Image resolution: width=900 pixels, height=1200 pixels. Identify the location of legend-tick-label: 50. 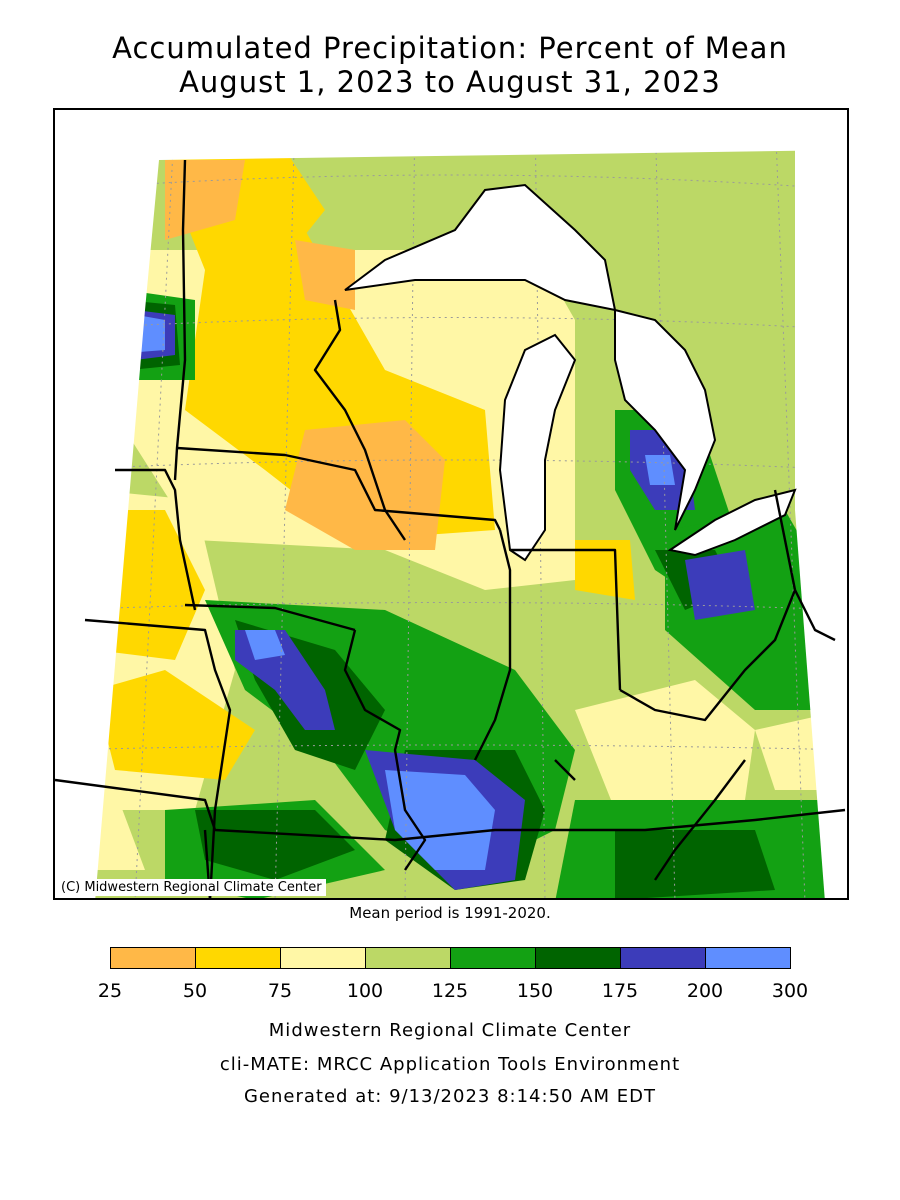
(195, 991).